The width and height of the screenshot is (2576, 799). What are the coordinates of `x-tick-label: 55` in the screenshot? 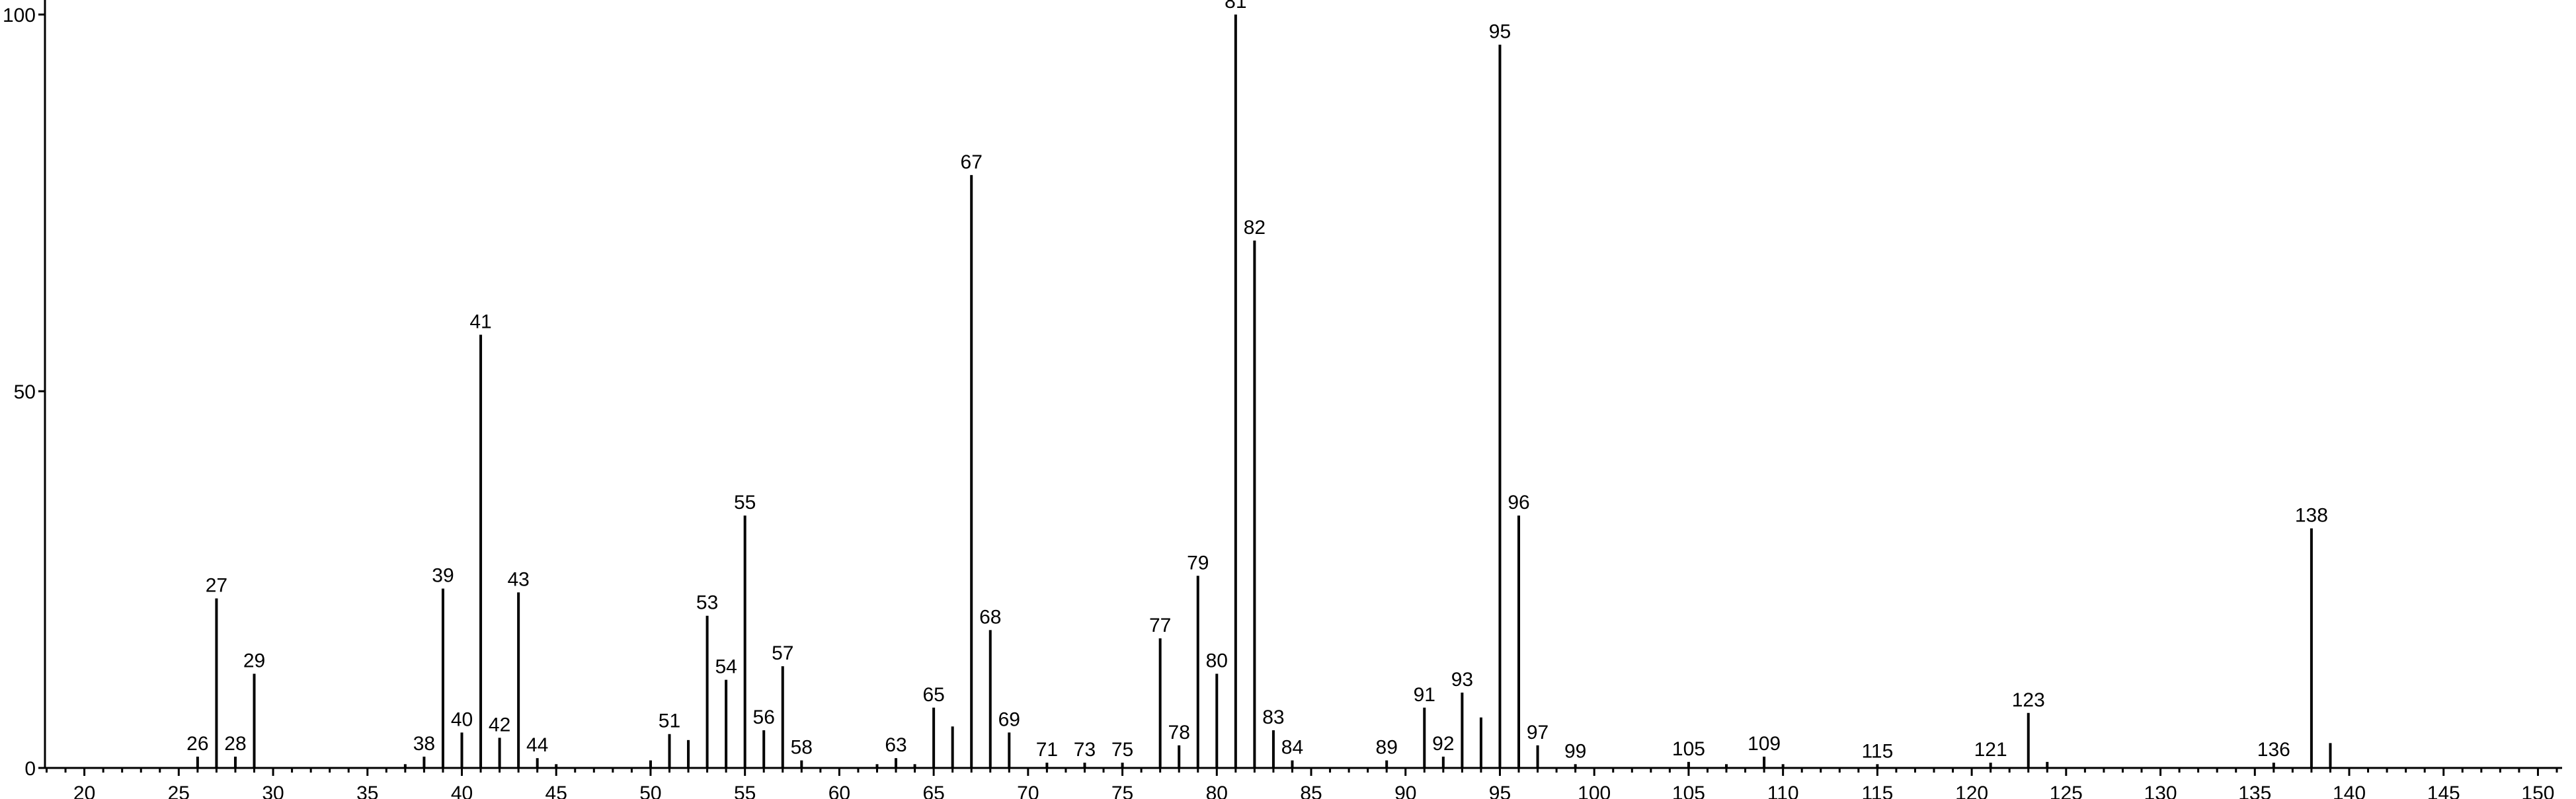 It's located at (745, 790).